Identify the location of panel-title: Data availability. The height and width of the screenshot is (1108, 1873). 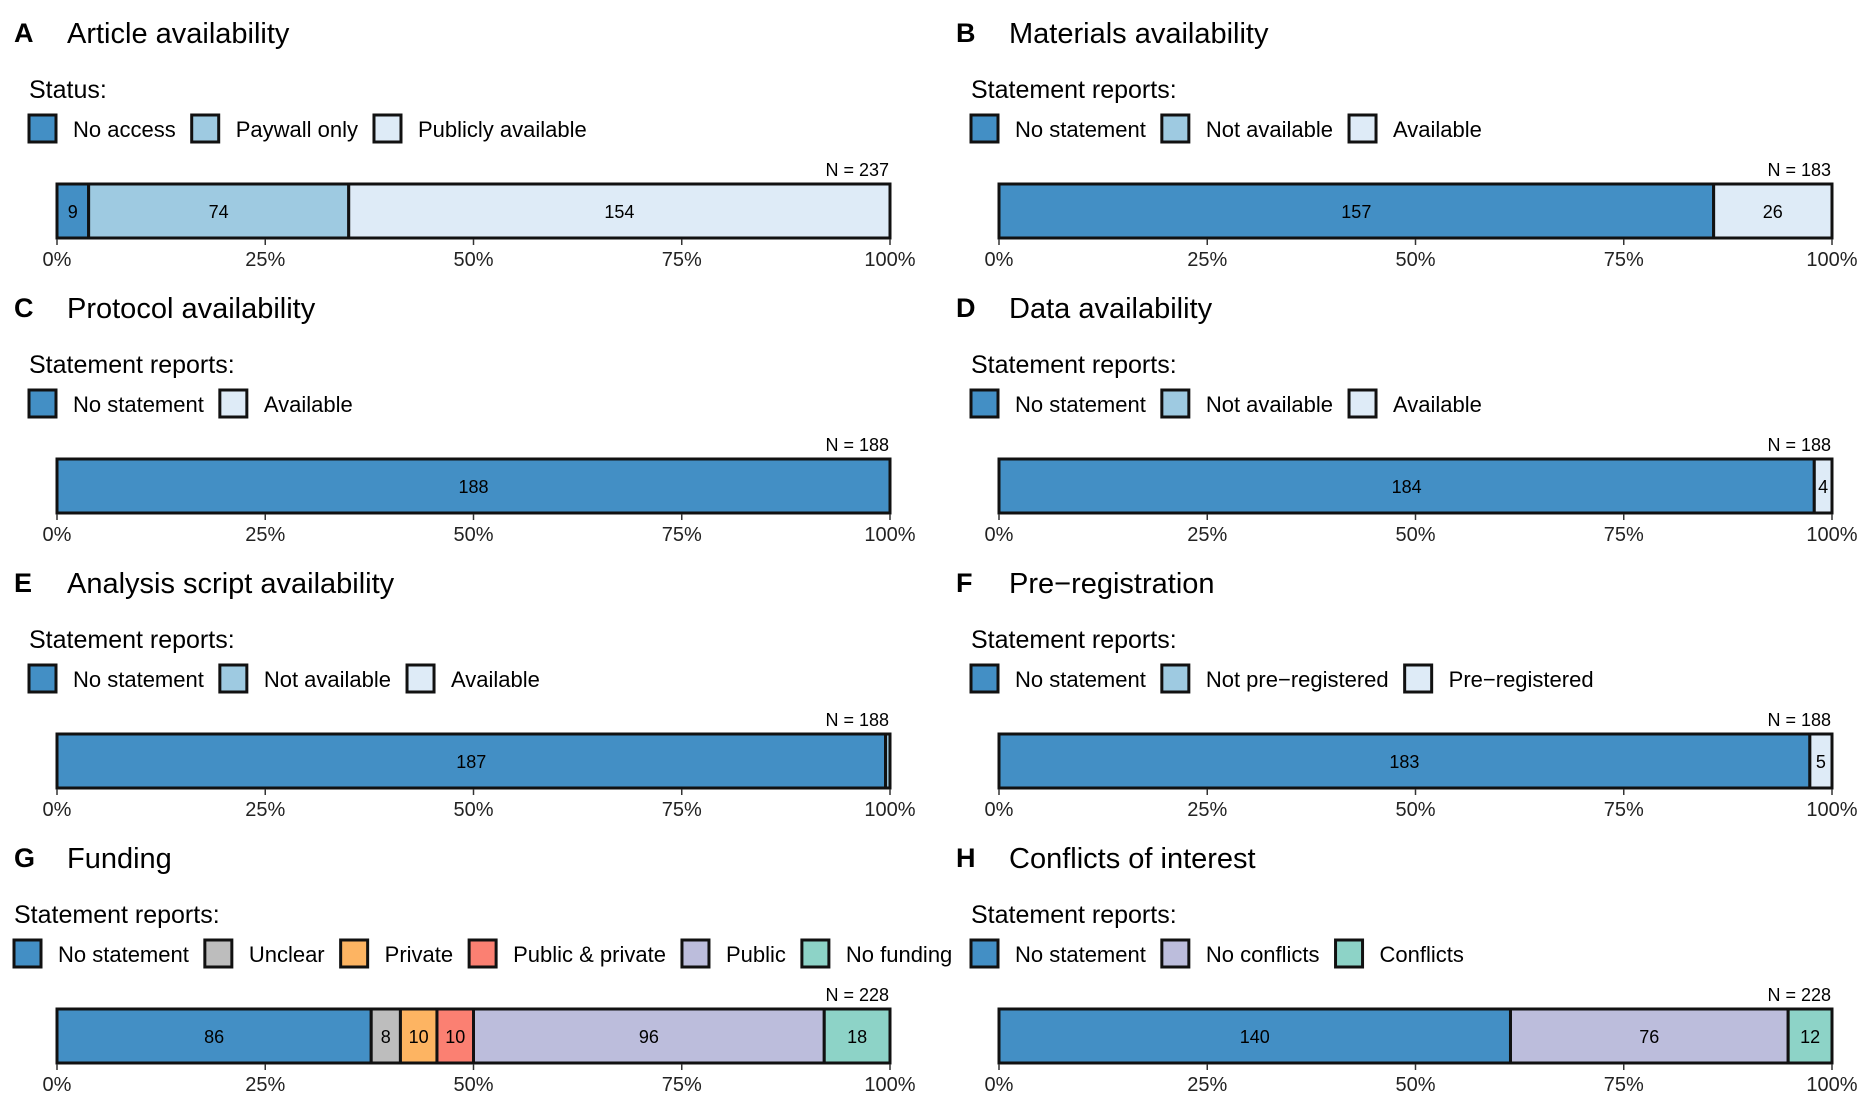
(1111, 309).